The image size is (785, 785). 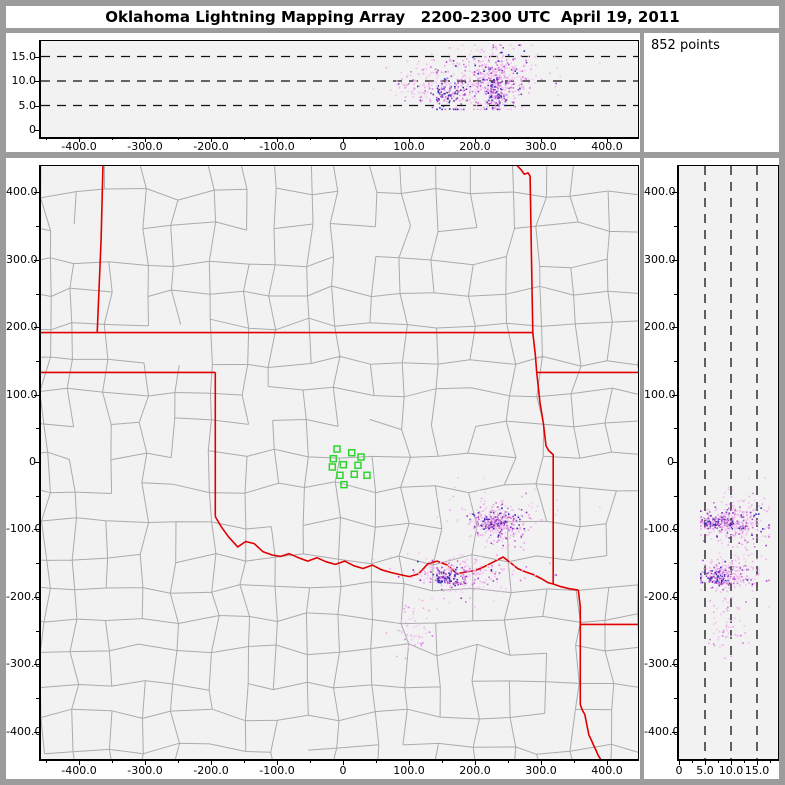 I want to click on altitude-ew-plot-area, so click(x=339, y=89).